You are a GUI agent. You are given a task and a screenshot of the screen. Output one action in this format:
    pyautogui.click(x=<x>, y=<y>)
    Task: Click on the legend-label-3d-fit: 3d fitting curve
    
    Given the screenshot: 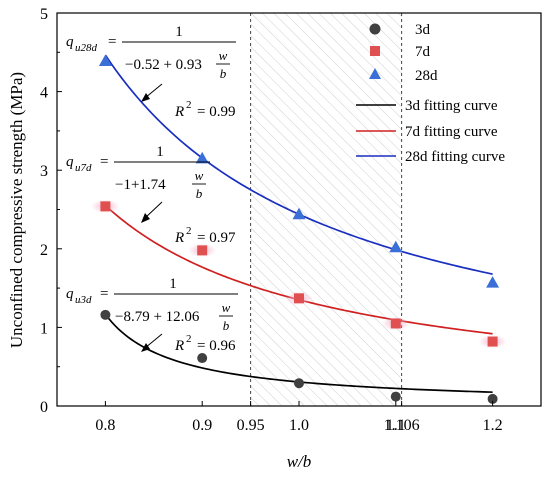 What is the action you would take?
    pyautogui.click(x=451, y=106)
    